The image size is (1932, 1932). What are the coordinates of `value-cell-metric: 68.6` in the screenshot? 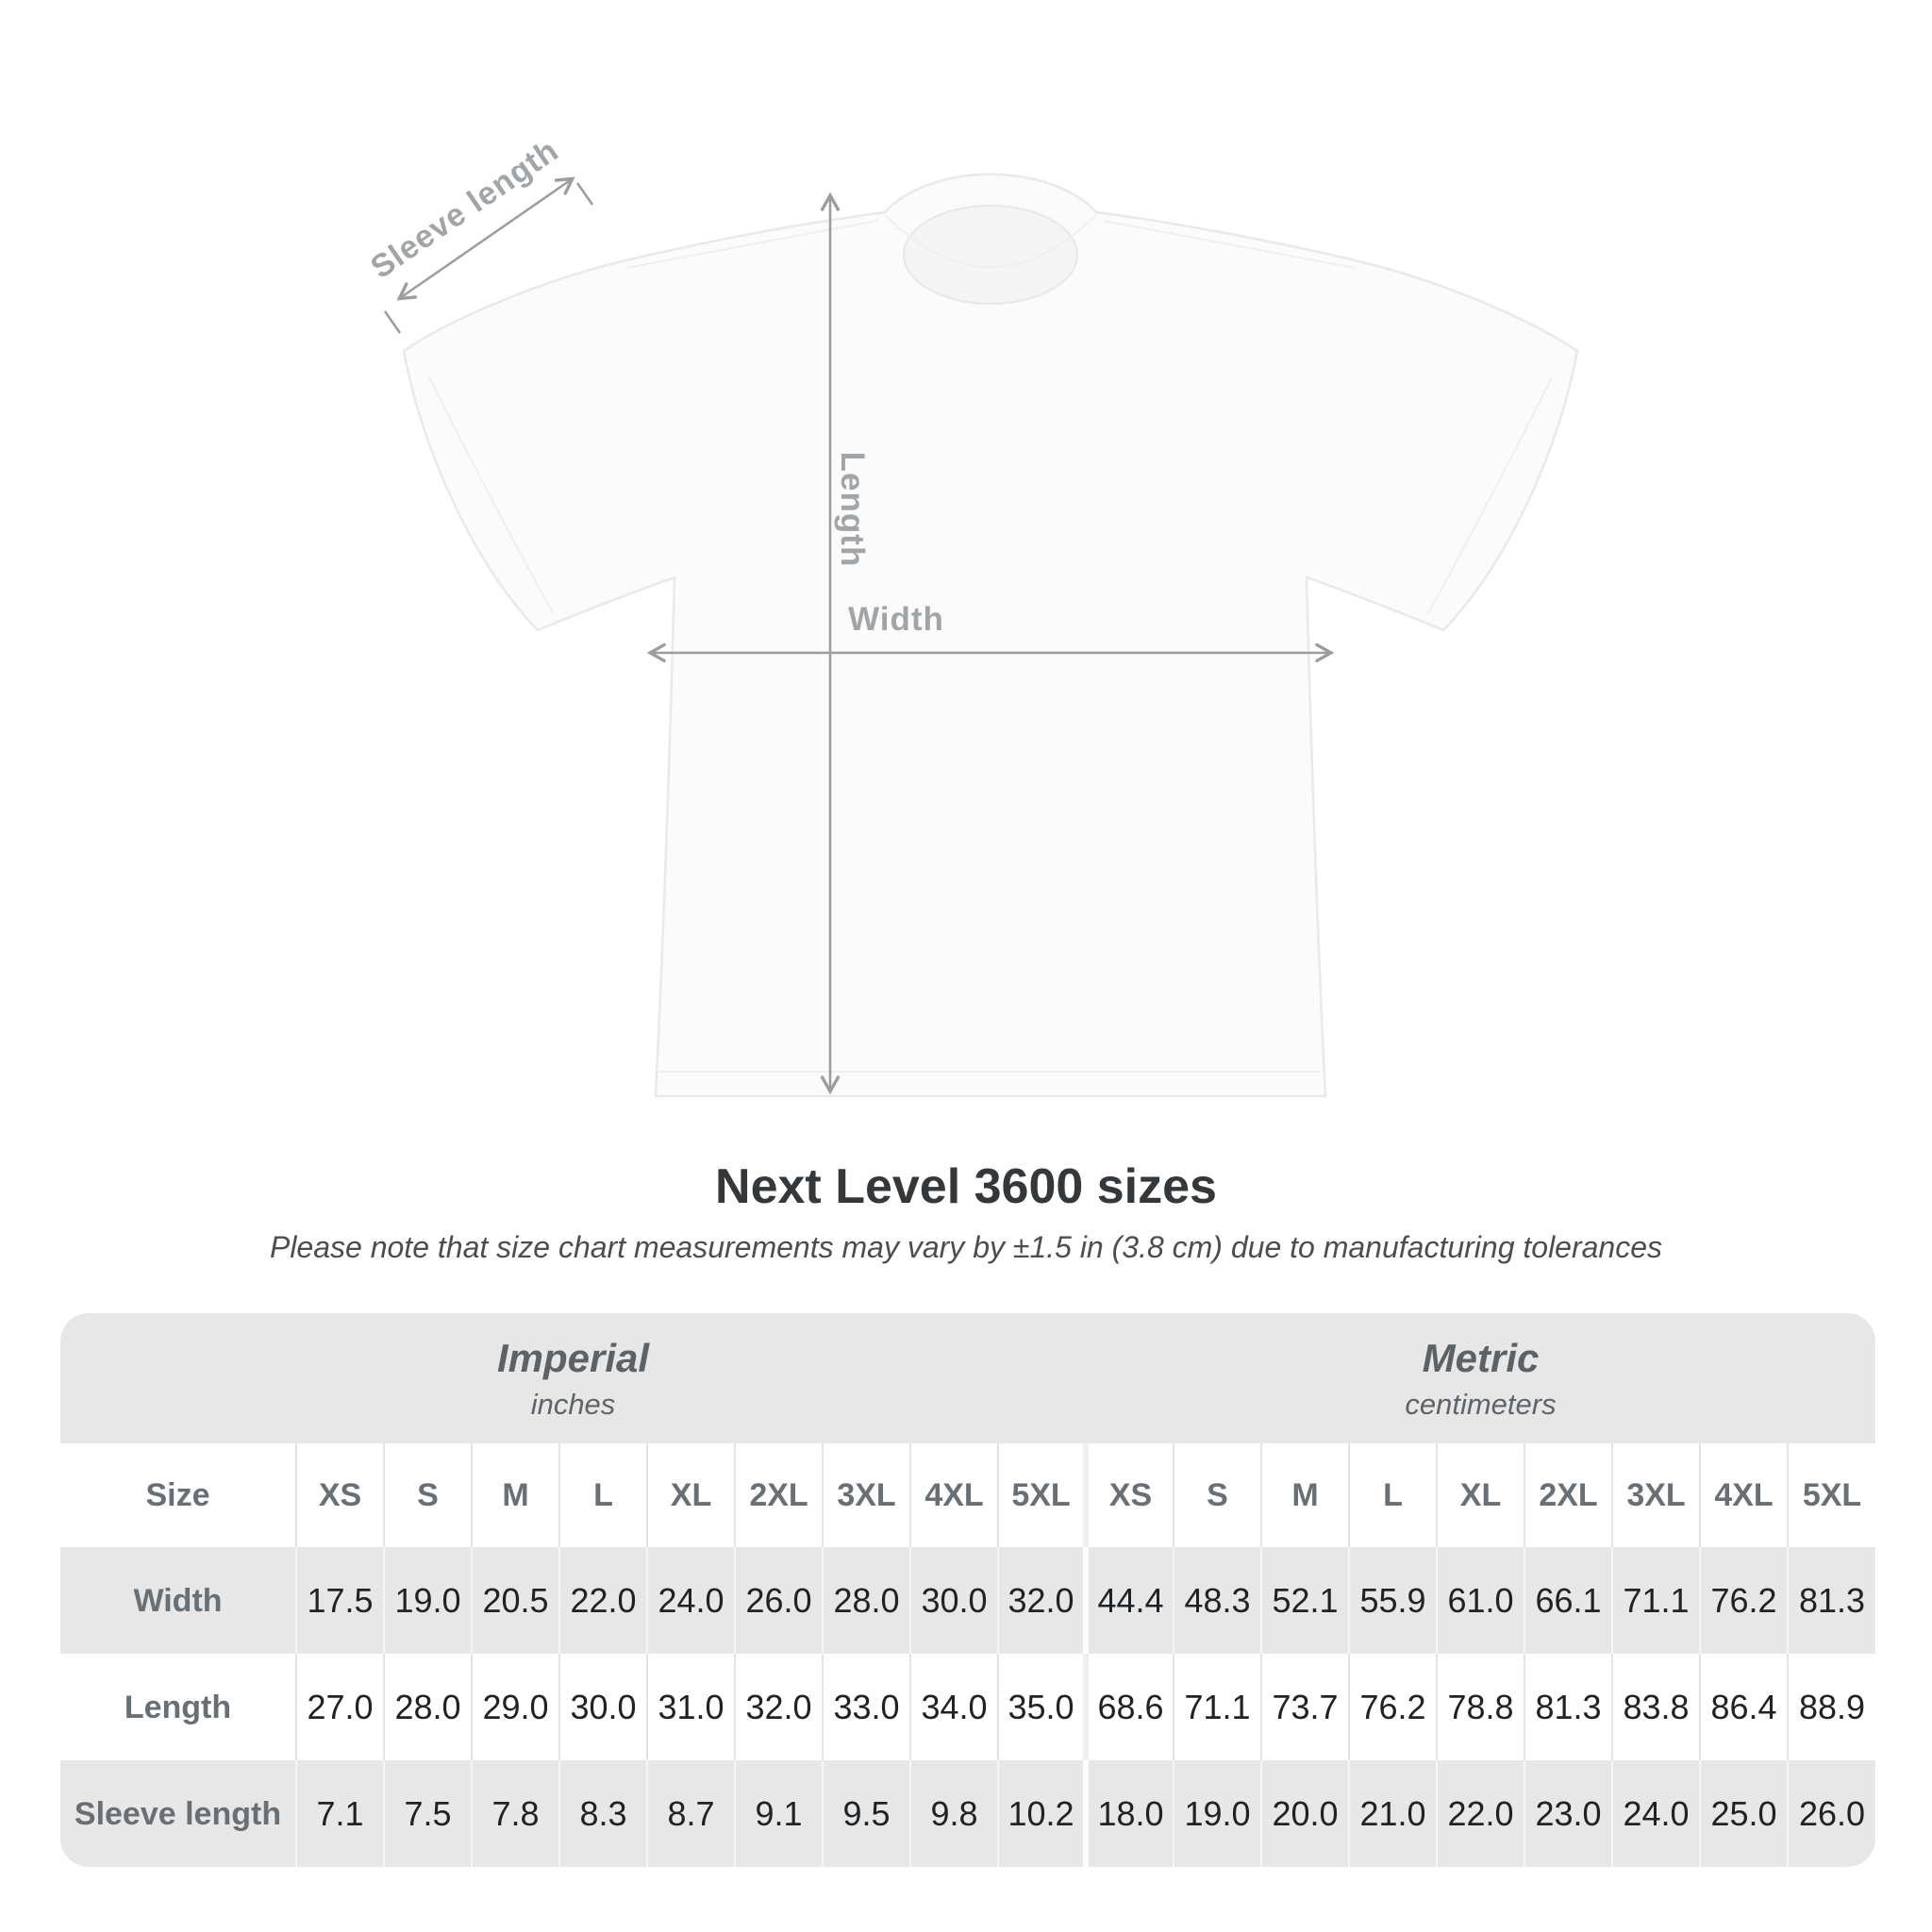 It's located at (1128, 1707).